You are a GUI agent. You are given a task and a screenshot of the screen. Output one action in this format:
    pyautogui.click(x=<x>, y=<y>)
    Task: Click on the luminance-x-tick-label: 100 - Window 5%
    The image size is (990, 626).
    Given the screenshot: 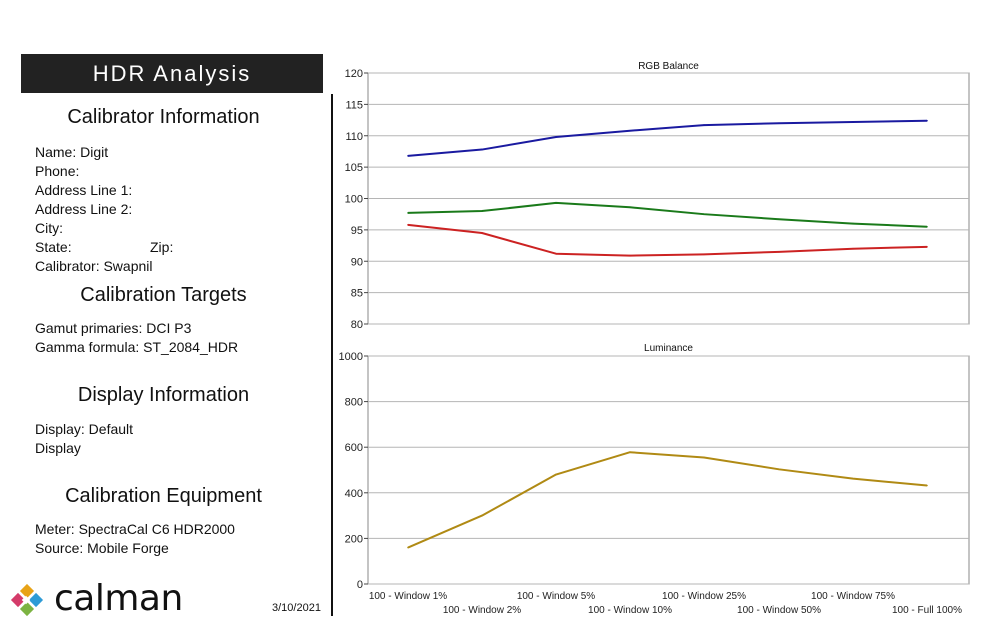 What is the action you would take?
    pyautogui.click(x=556, y=596)
    